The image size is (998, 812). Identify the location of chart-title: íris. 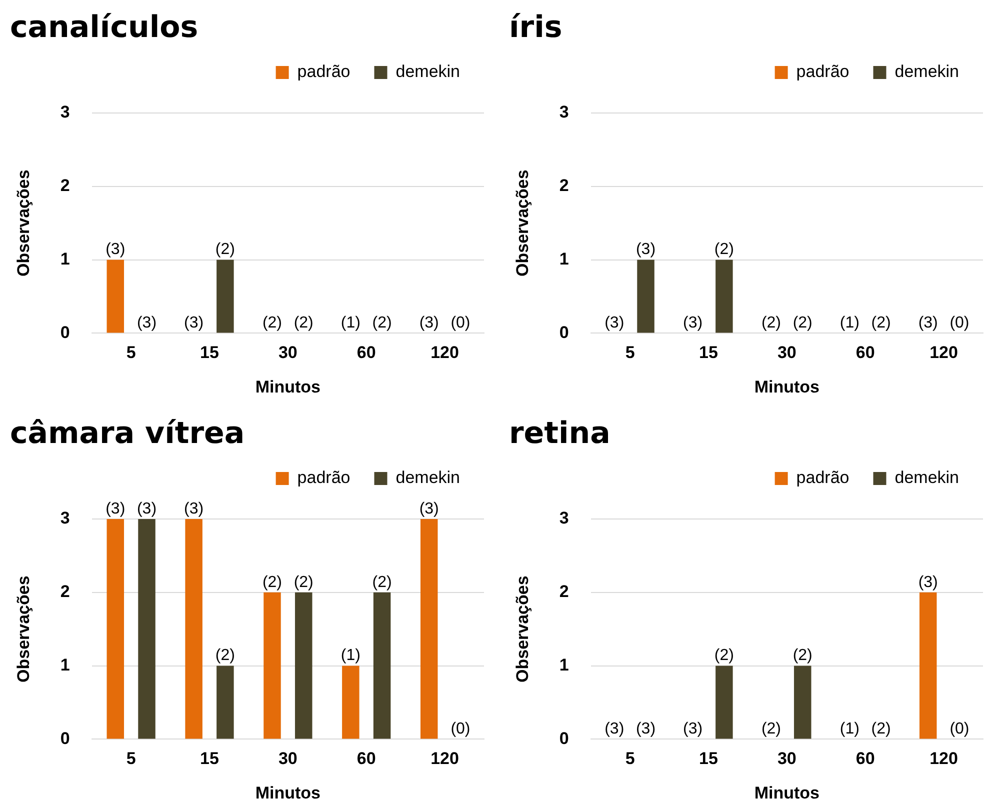
(535, 27).